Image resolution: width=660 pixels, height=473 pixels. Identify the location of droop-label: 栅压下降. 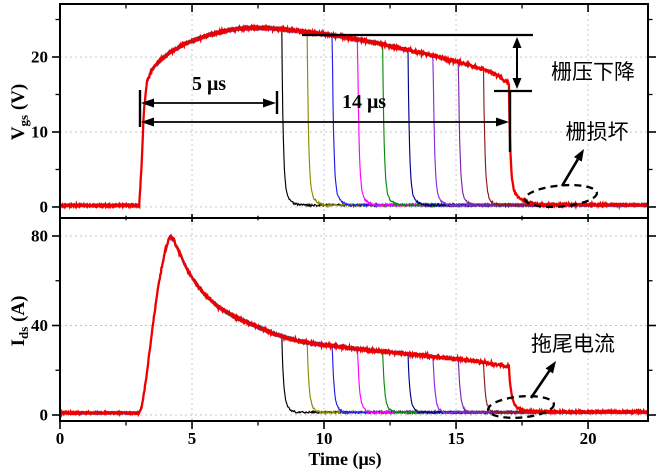
(593, 72).